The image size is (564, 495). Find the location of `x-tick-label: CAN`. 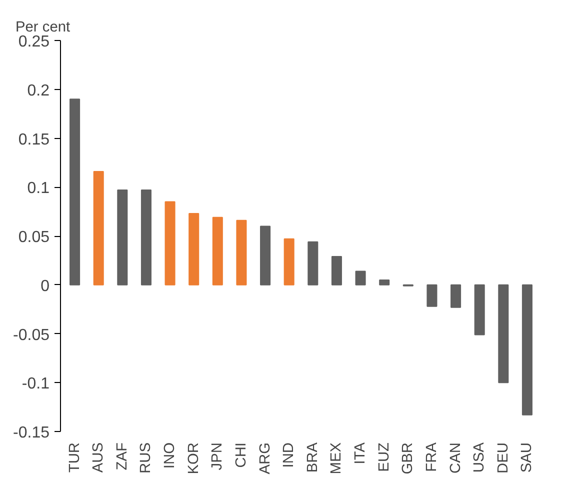

x-tick-label: CAN is located at coordinates (456, 458).